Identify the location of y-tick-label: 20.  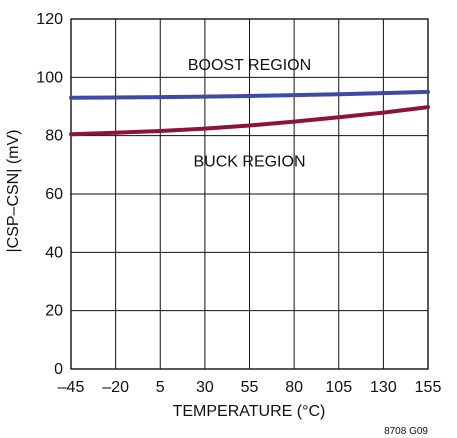
(54, 311).